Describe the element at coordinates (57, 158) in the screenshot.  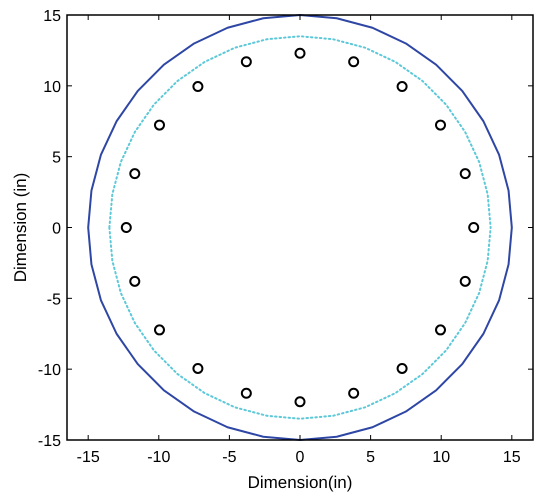
I see `y-tick-label: 5` at that location.